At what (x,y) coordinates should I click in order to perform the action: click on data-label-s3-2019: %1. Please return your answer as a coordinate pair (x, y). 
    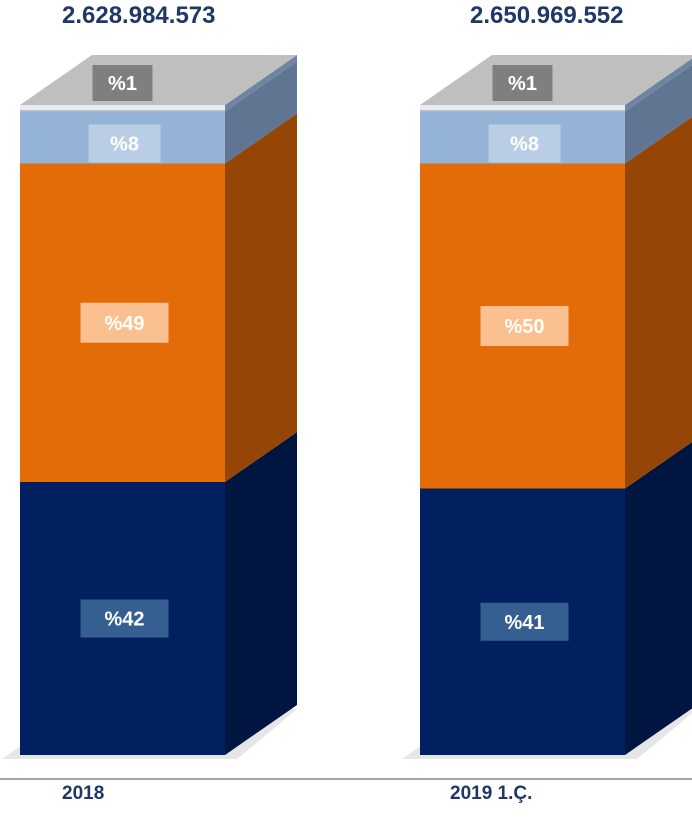
    Looking at the image, I should click on (522, 84).